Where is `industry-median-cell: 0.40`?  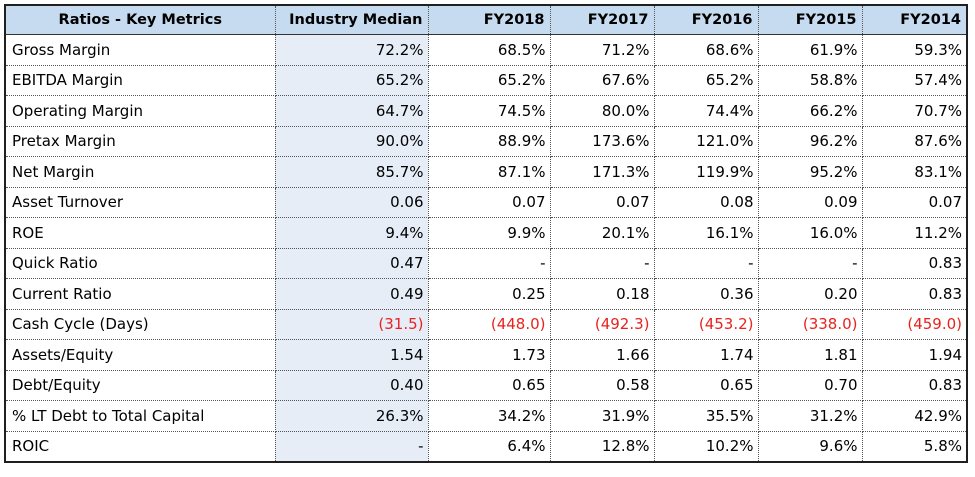
industry-median-cell: 0.40 is located at coordinates (352, 385).